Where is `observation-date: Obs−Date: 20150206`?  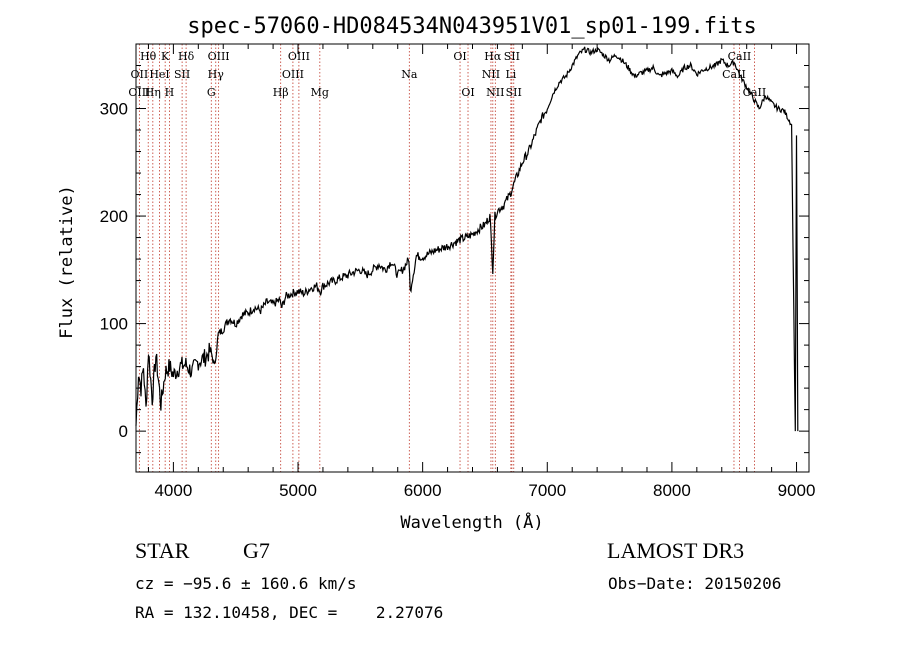
observation-date: Obs−Date: 20150206 is located at coordinates (695, 583).